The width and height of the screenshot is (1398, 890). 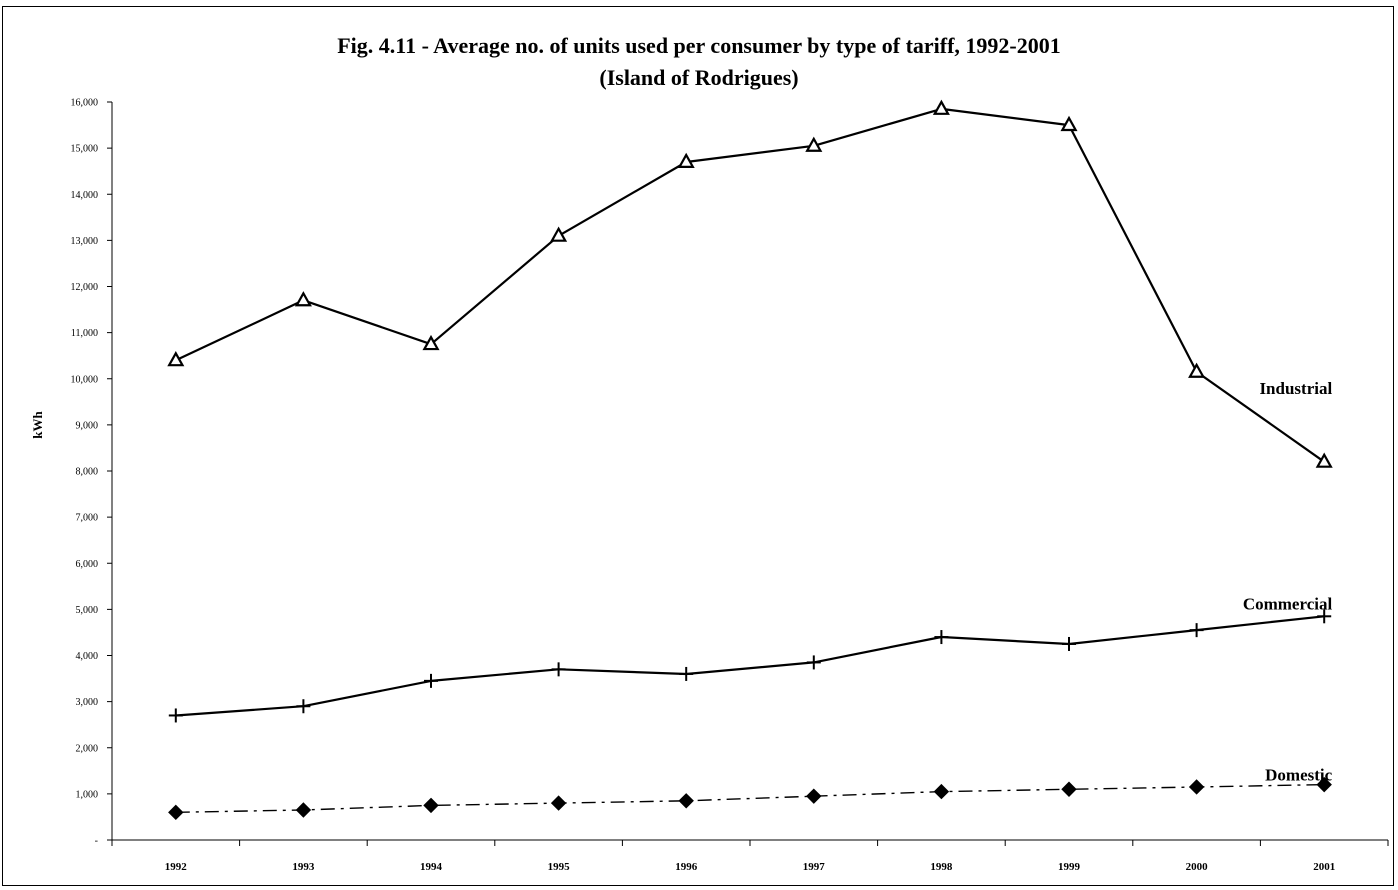 I want to click on y-tick-label: 16,000, so click(x=85, y=103).